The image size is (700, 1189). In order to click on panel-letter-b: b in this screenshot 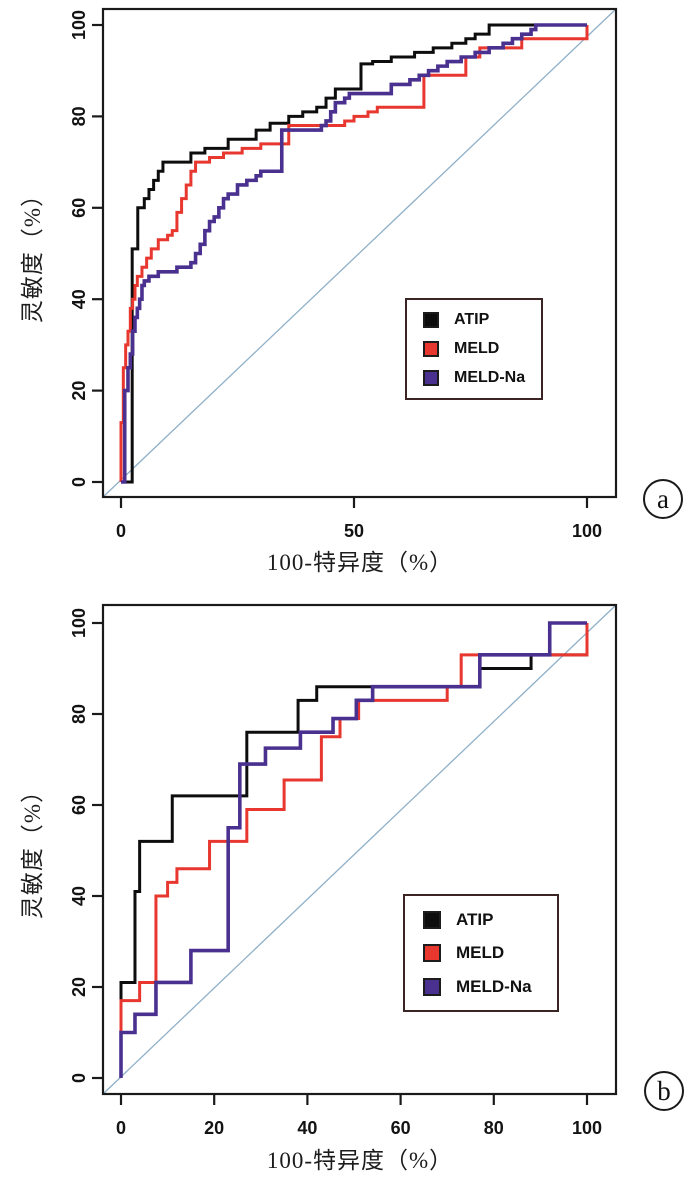, I will do `click(664, 1090)`.